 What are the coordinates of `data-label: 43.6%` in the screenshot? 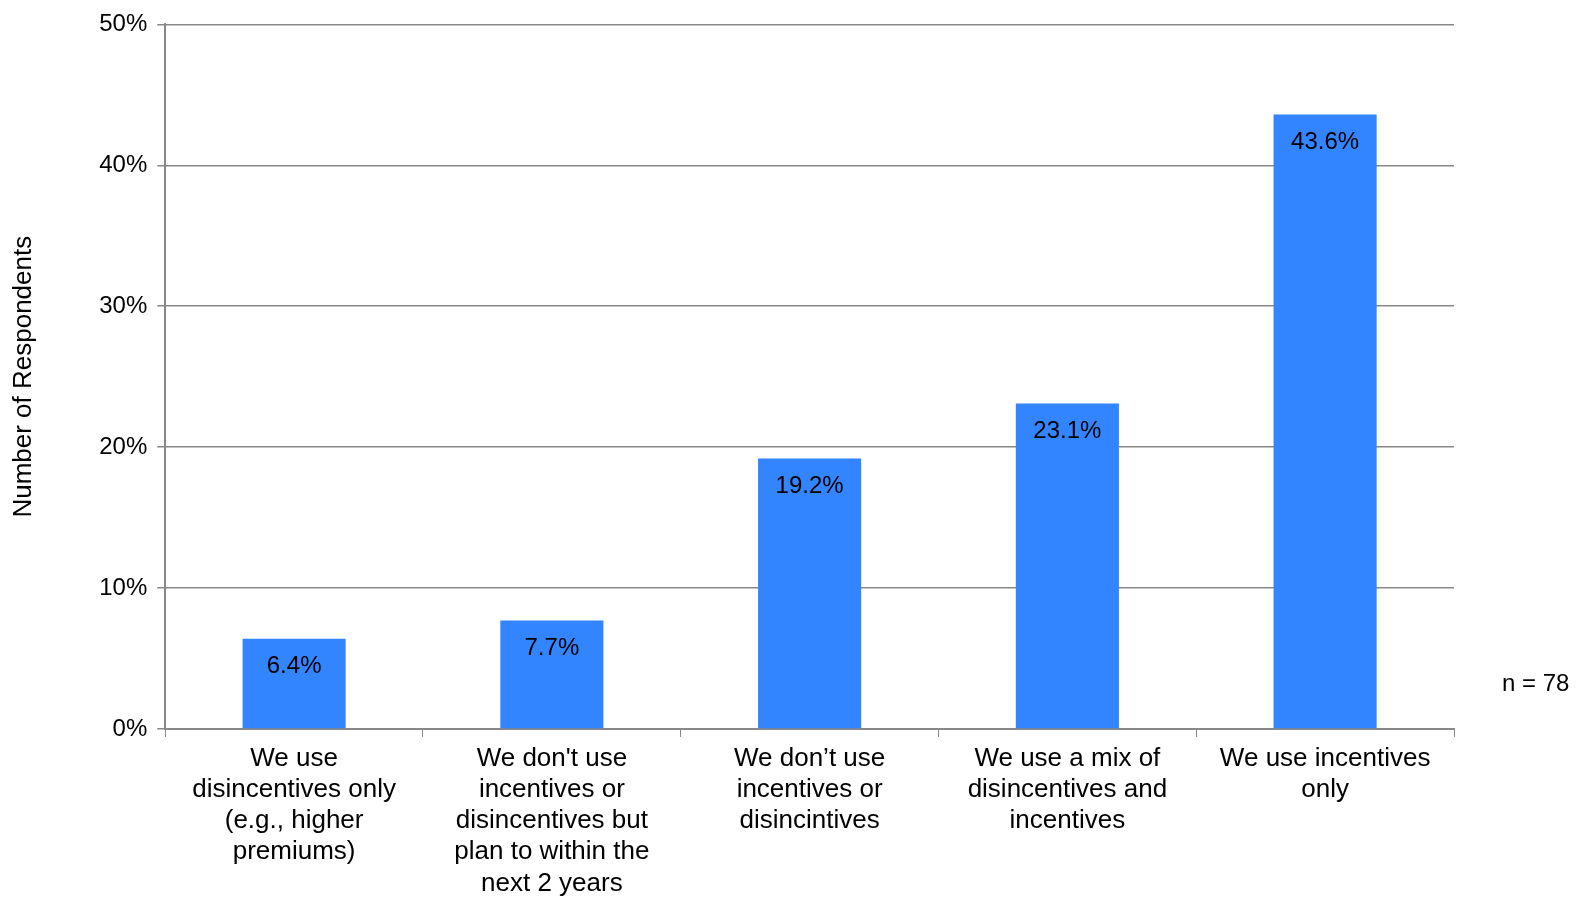 It's located at (1325, 141).